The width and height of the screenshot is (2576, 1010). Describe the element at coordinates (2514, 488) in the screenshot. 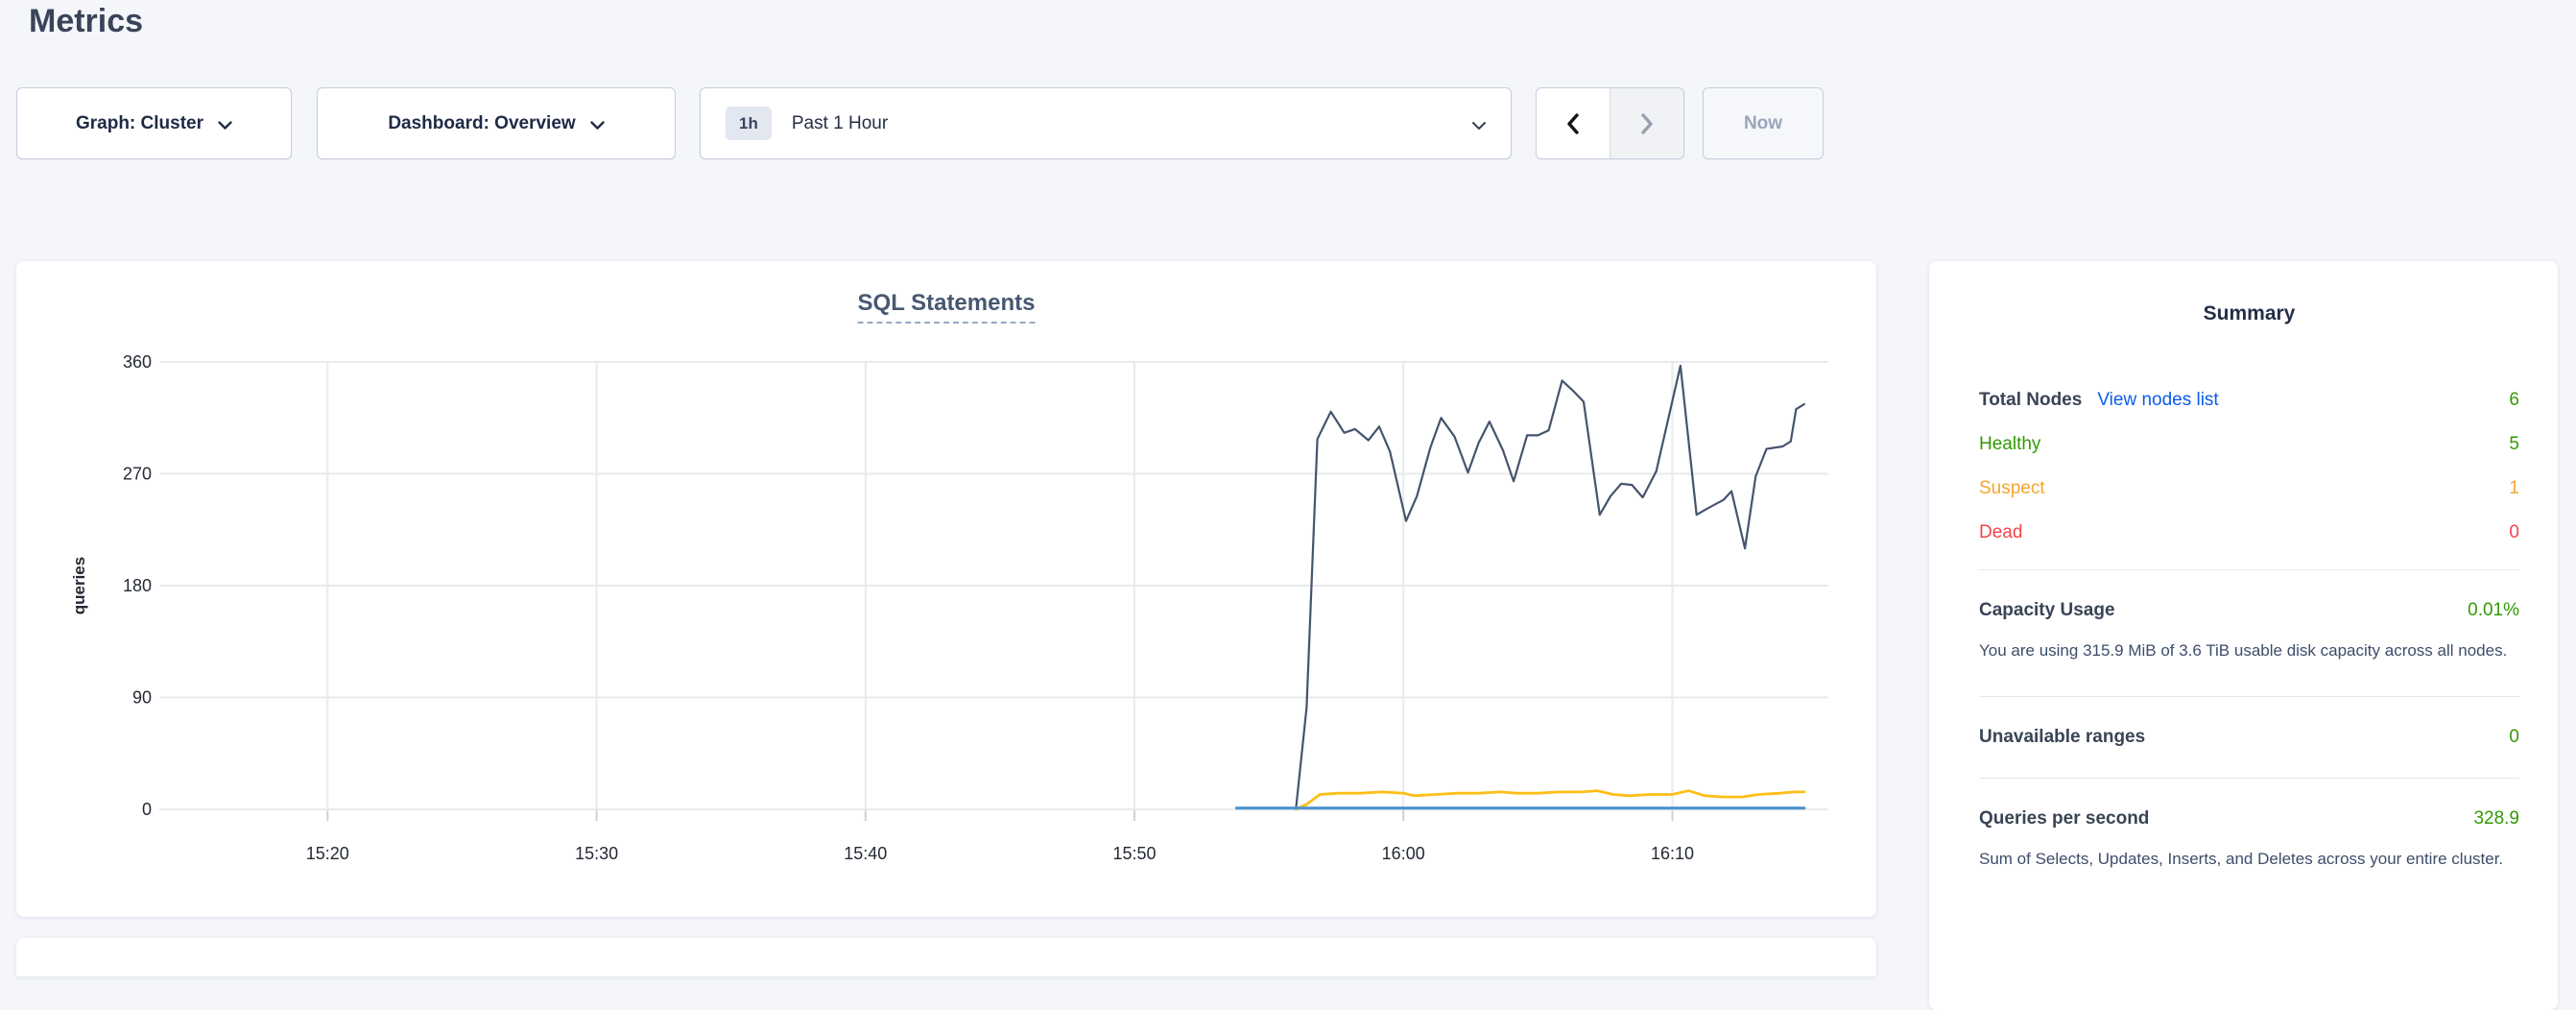

I see `suspect-value: 1` at that location.